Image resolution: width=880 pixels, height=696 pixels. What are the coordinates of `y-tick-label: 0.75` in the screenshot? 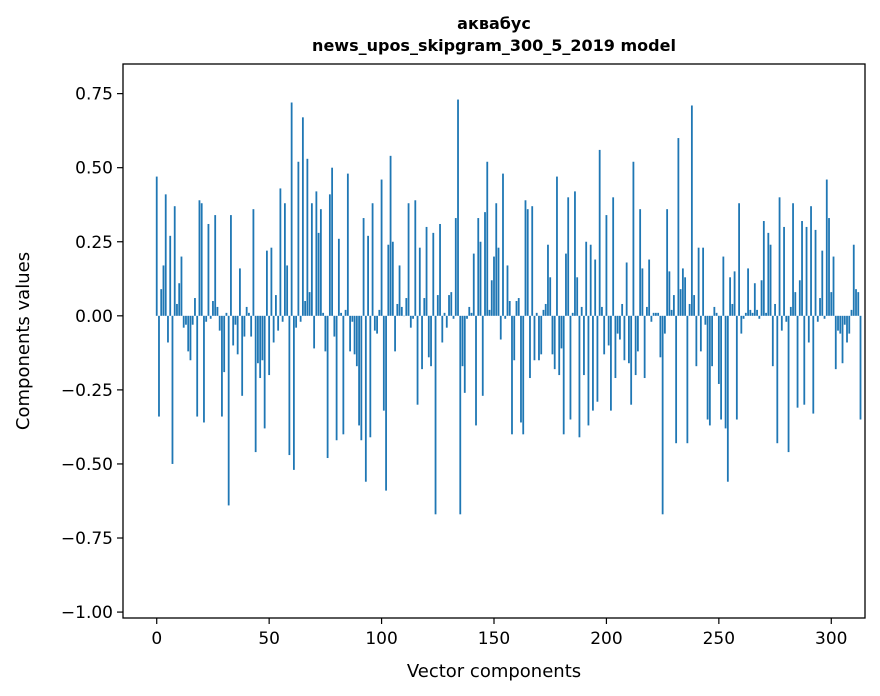 It's located at (94, 95).